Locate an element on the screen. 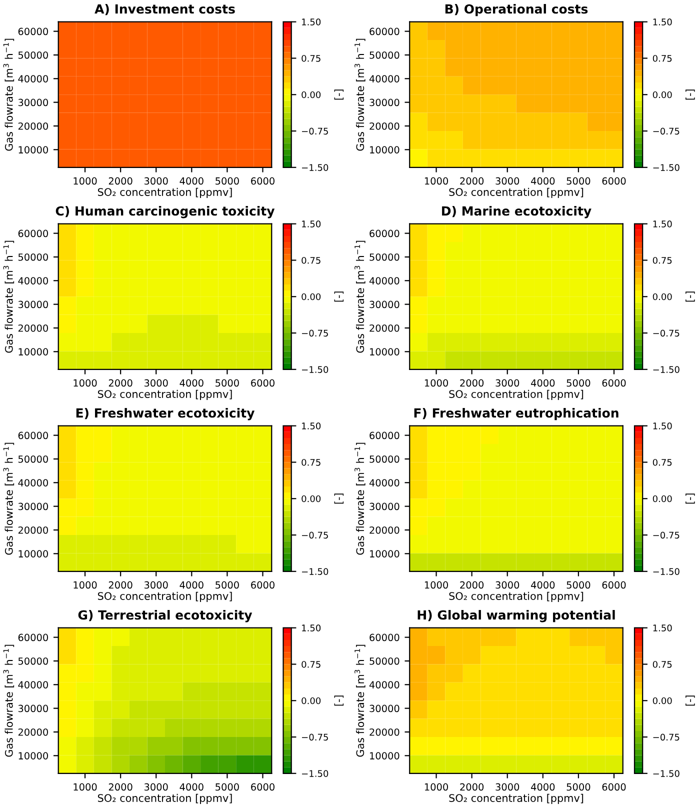 The height and width of the screenshot is (808, 700). chart-title: G) Terrestrial ecotoxicity is located at coordinates (165, 616).